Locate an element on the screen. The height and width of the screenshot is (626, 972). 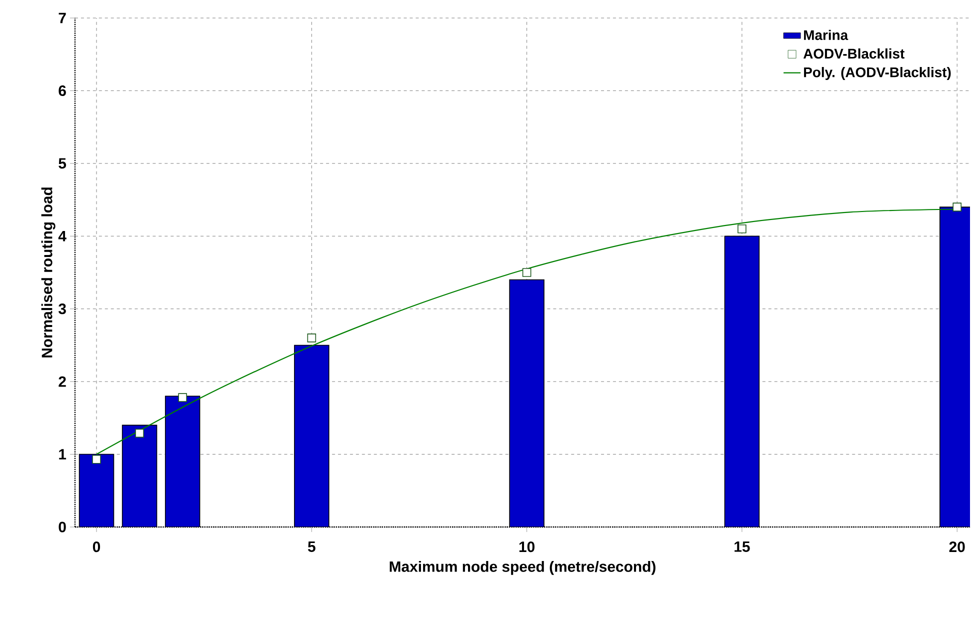
y-tick-label: 5 is located at coordinates (62, 163).